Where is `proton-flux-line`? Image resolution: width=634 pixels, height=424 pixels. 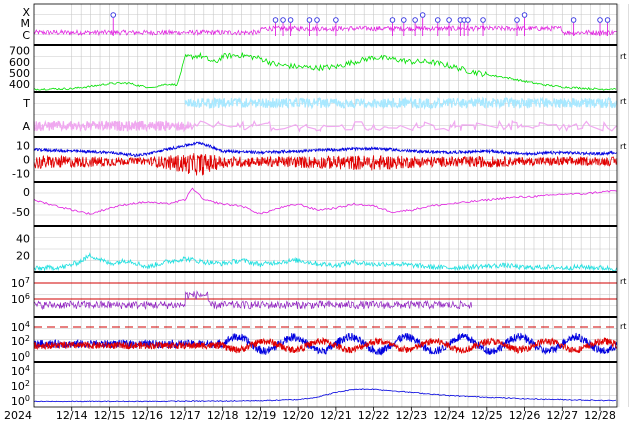
proton-flux-line is located at coordinates (253, 300).